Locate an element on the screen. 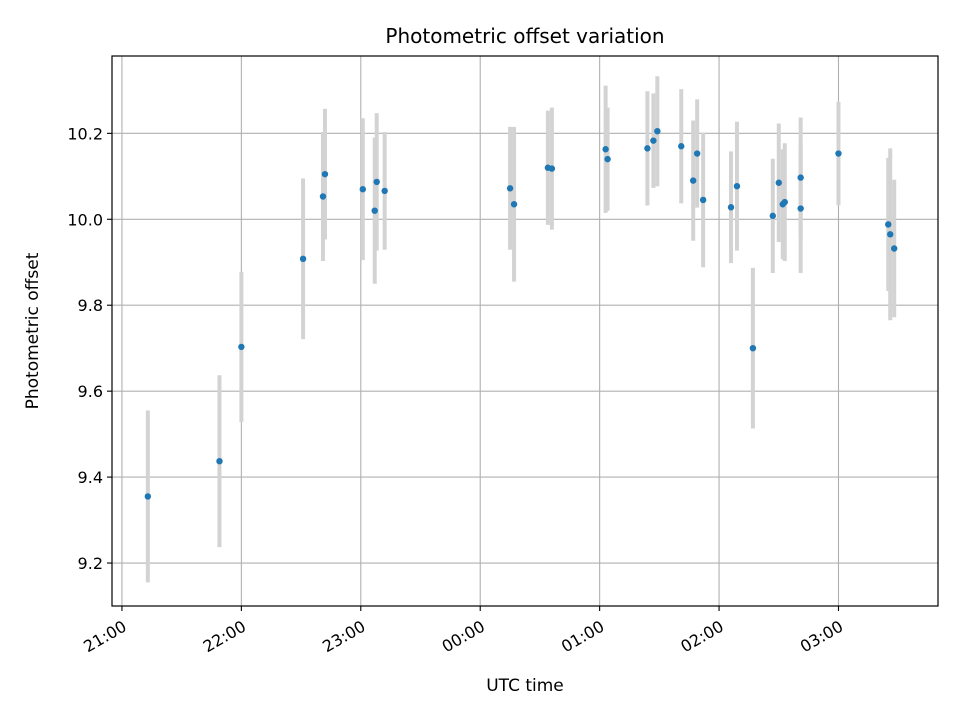 Image resolution: width=960 pixels, height=720 pixels. y-axis-ticks: 9.2 9.4 9.6 9.8 10.0 10.2 is located at coordinates (89, 348).